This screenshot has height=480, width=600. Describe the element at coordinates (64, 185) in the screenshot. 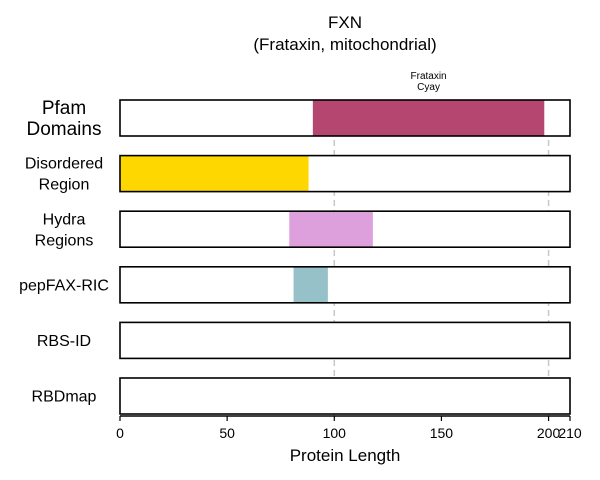

I see `track-label: Region` at that location.